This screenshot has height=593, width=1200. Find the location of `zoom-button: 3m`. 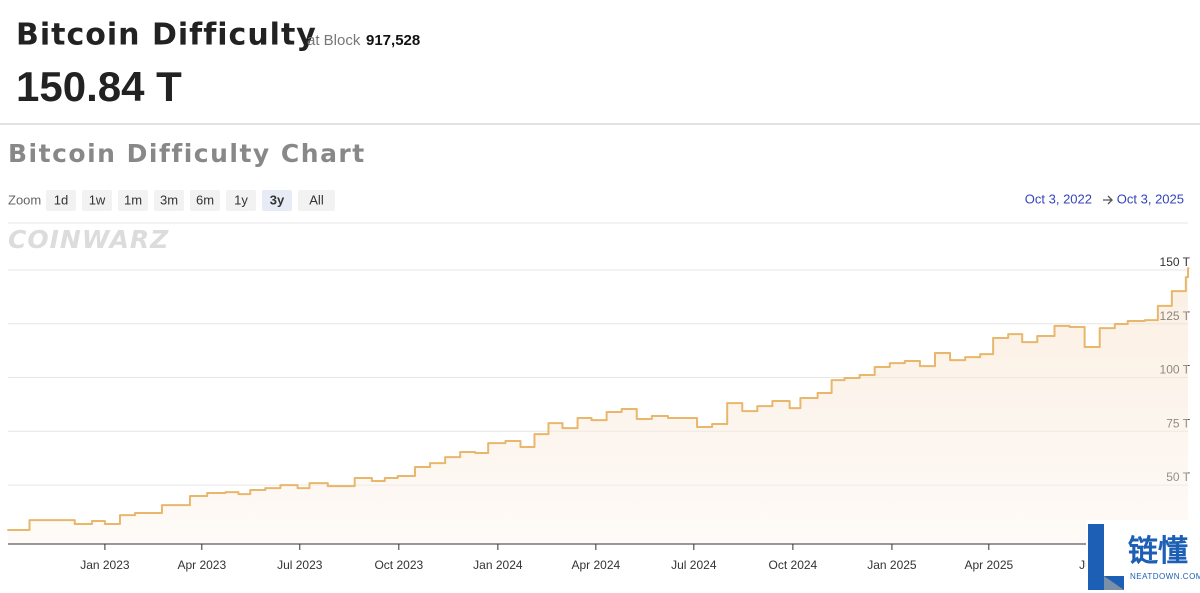

zoom-button: 3m is located at coordinates (169, 200).